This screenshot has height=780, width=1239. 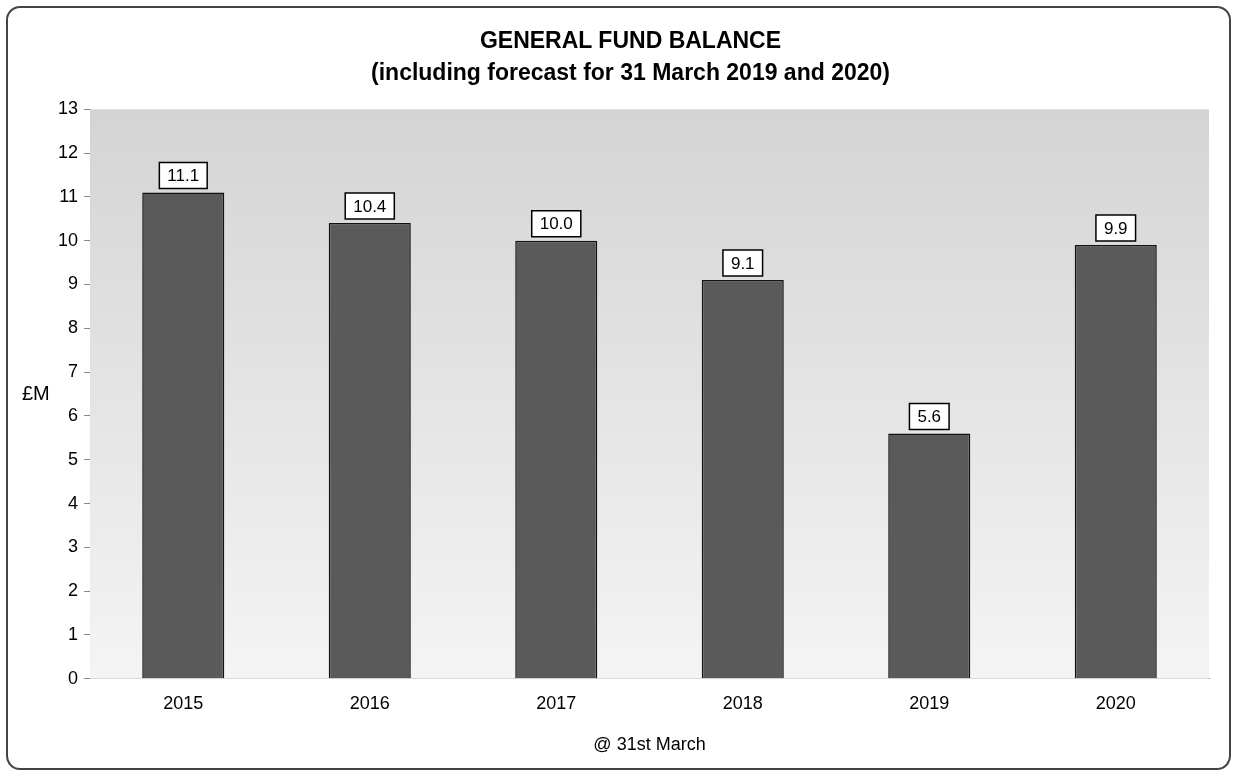 I want to click on y-tick-label: 9, so click(x=73, y=283).